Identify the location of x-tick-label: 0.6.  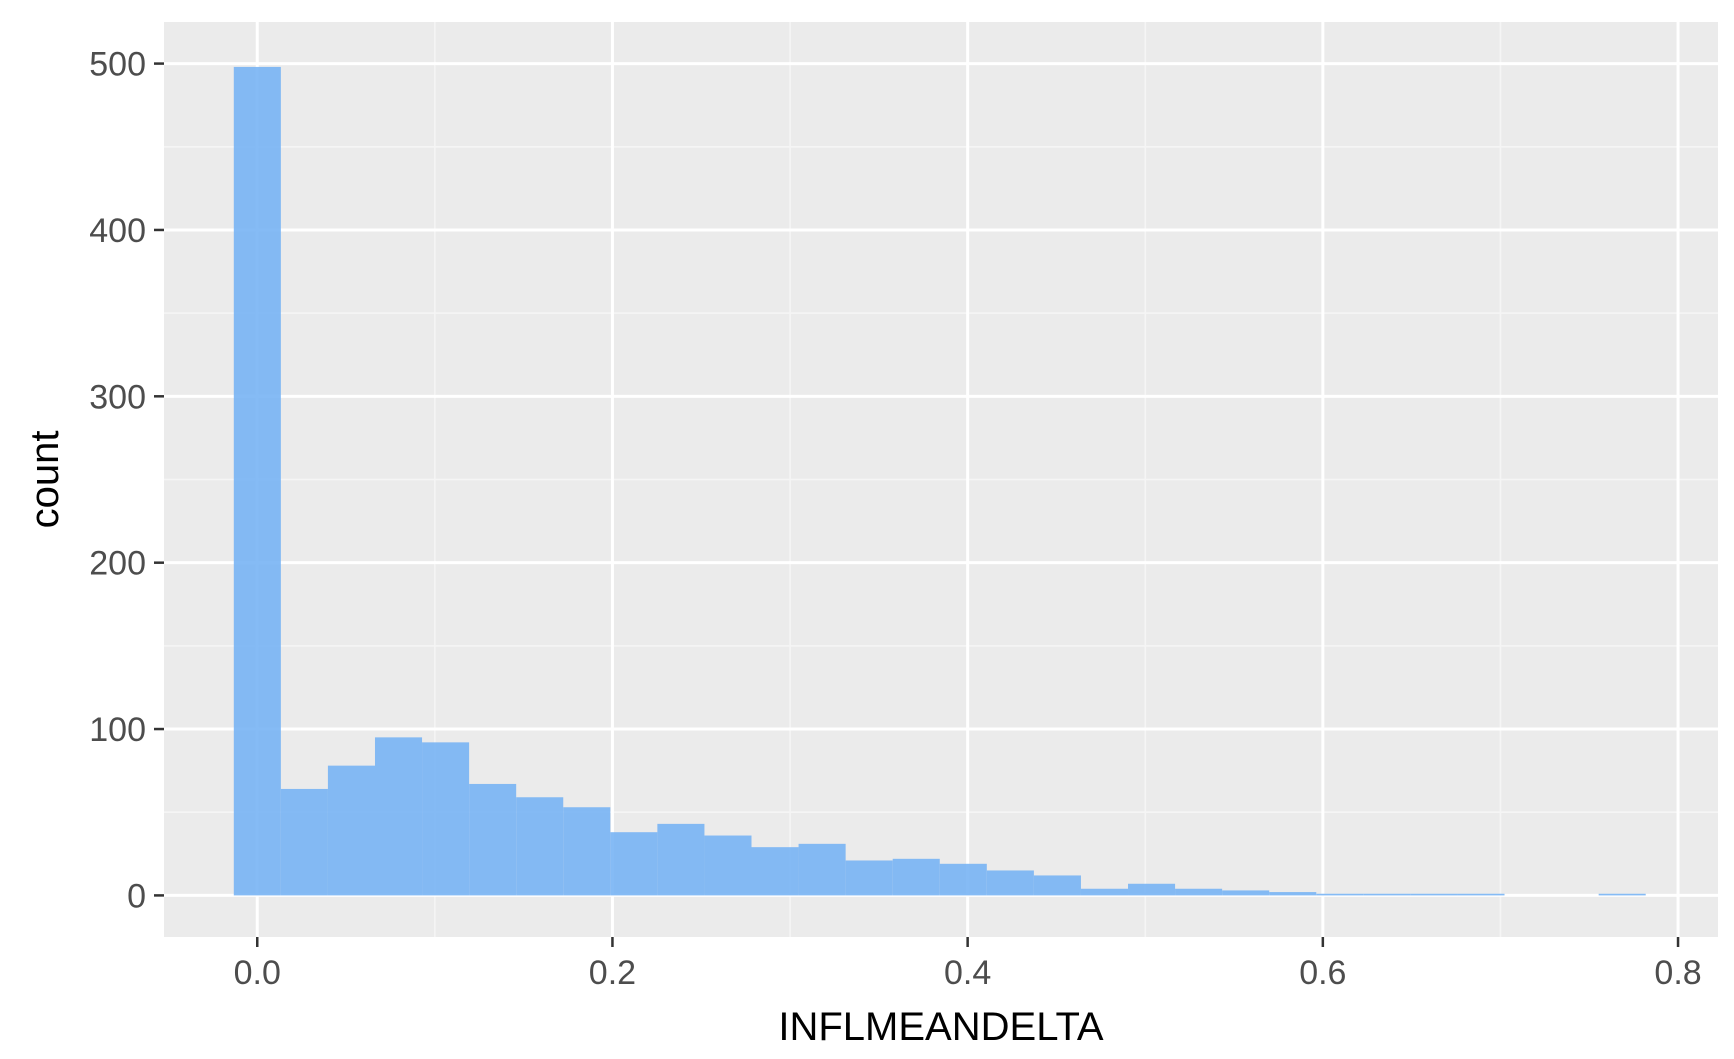
(1322, 973).